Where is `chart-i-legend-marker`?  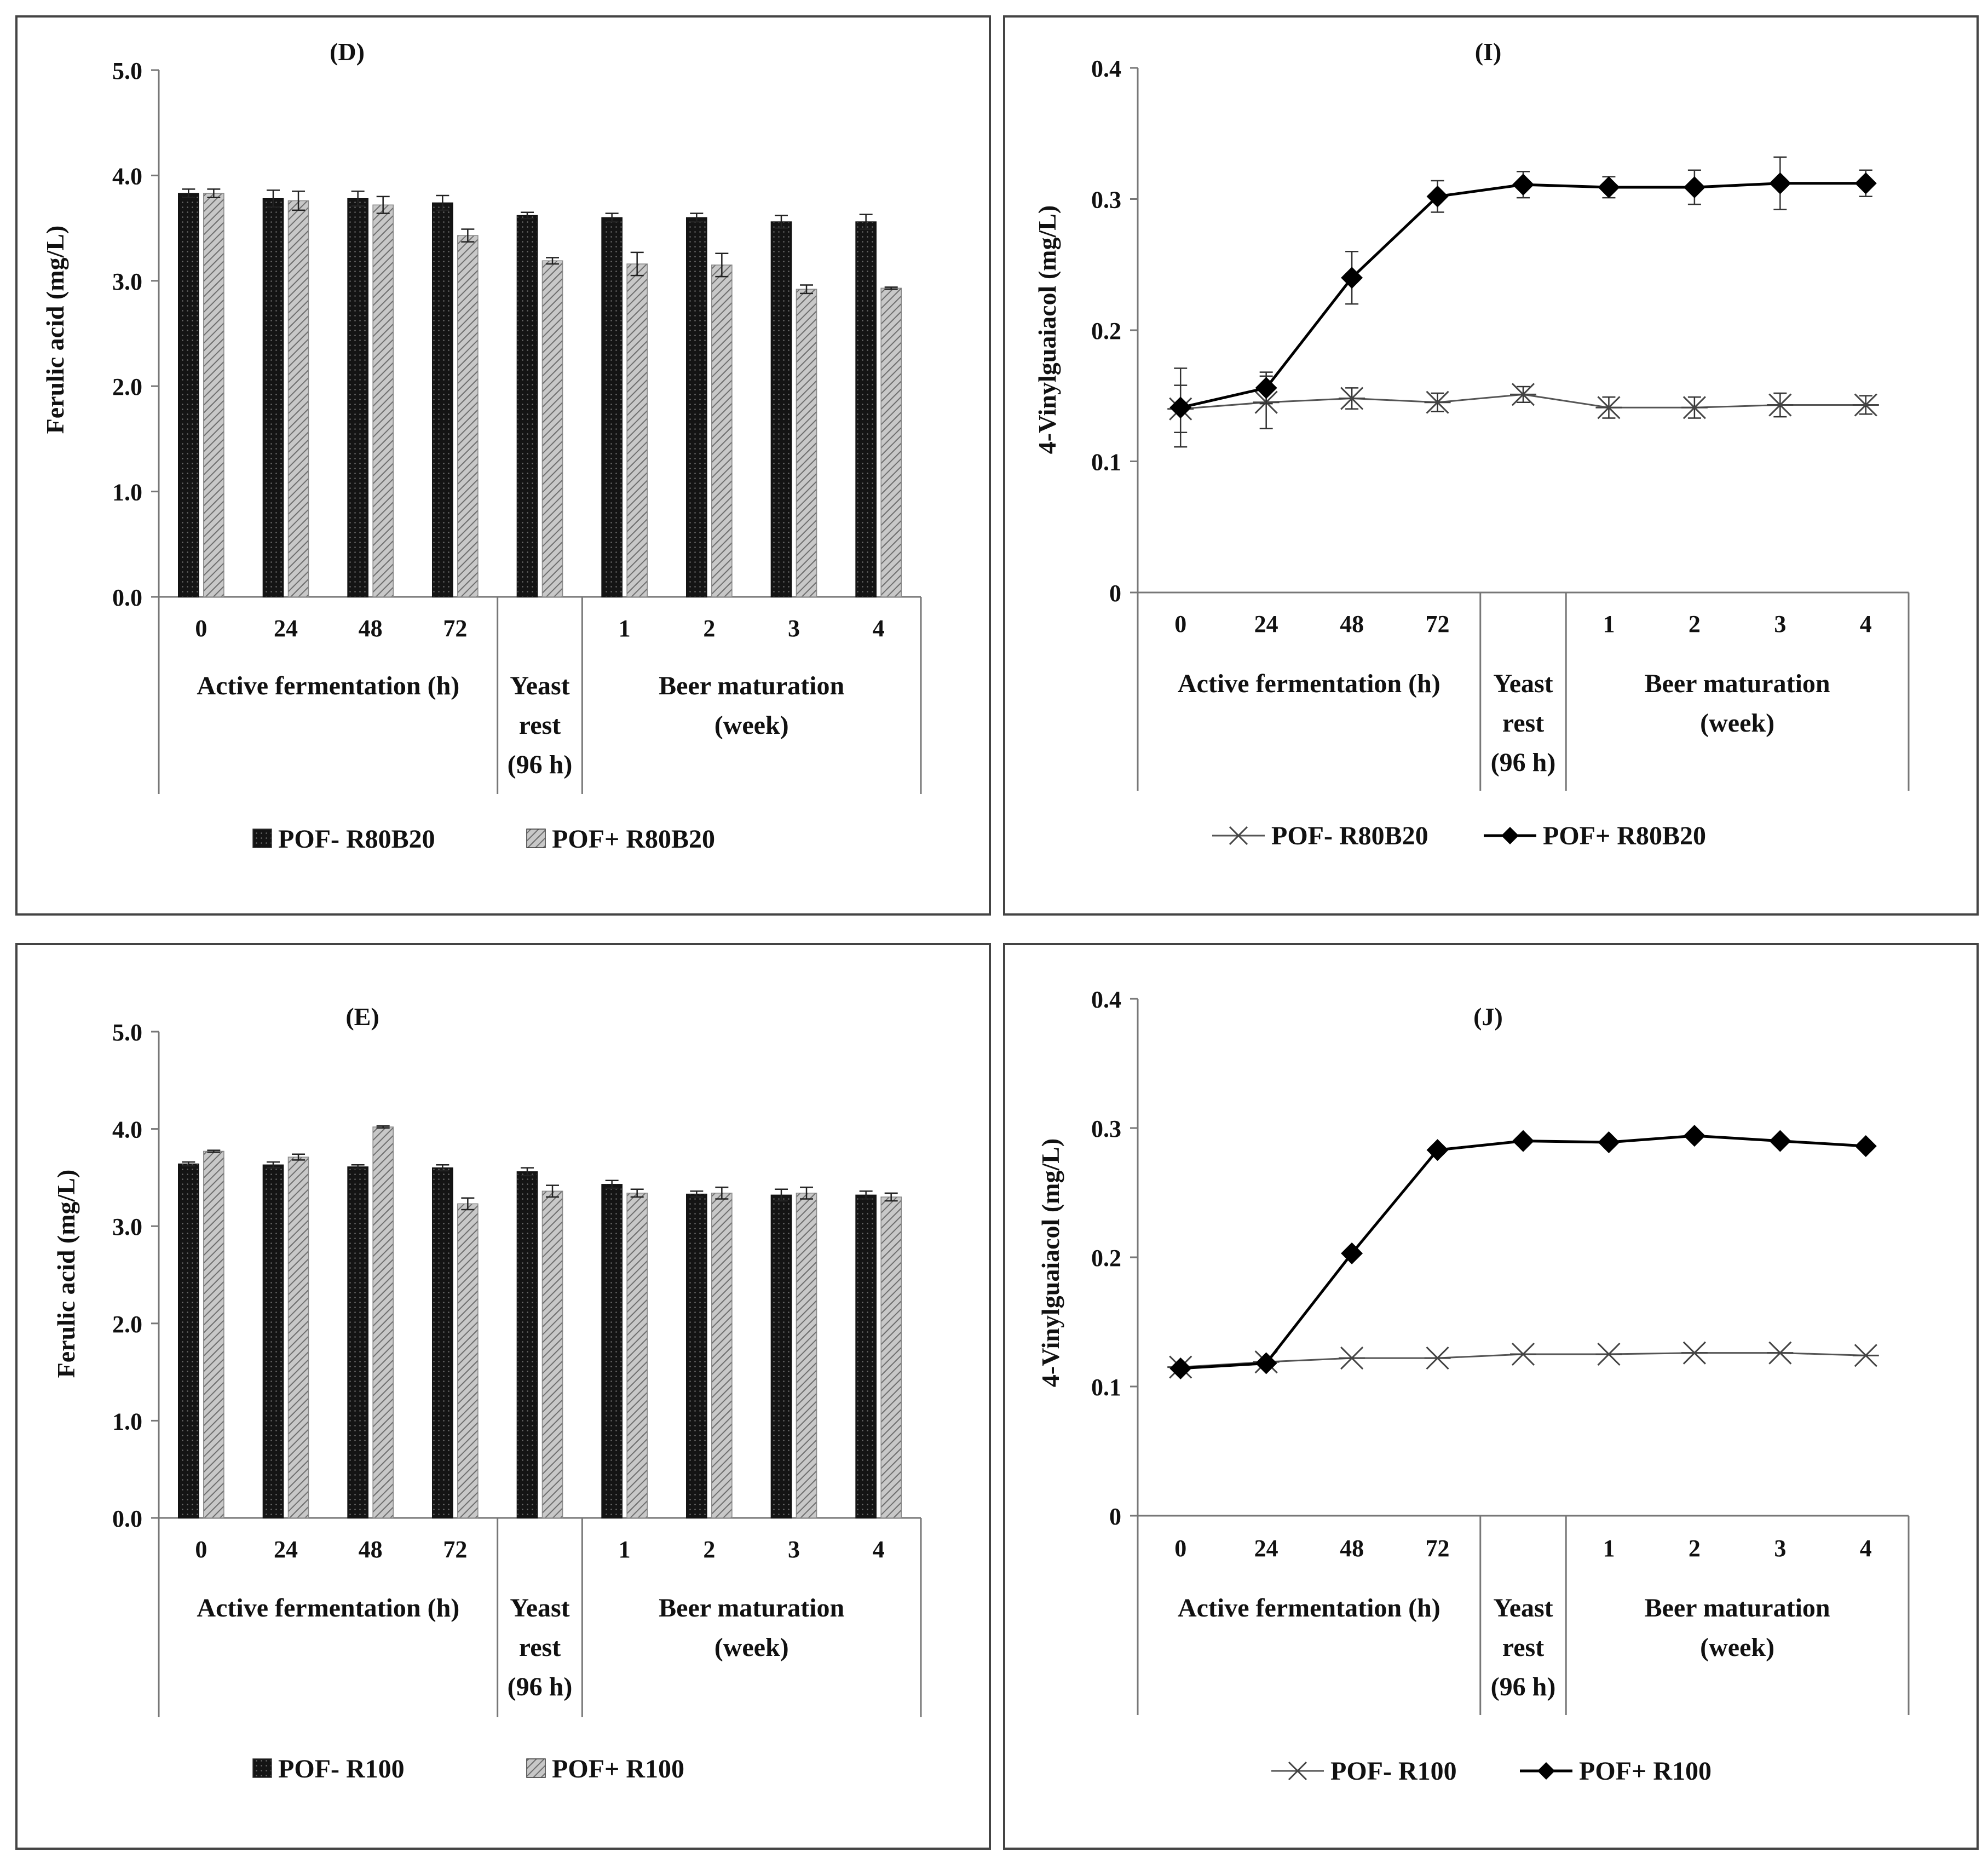
chart-i-legend-marker is located at coordinates (1238, 835).